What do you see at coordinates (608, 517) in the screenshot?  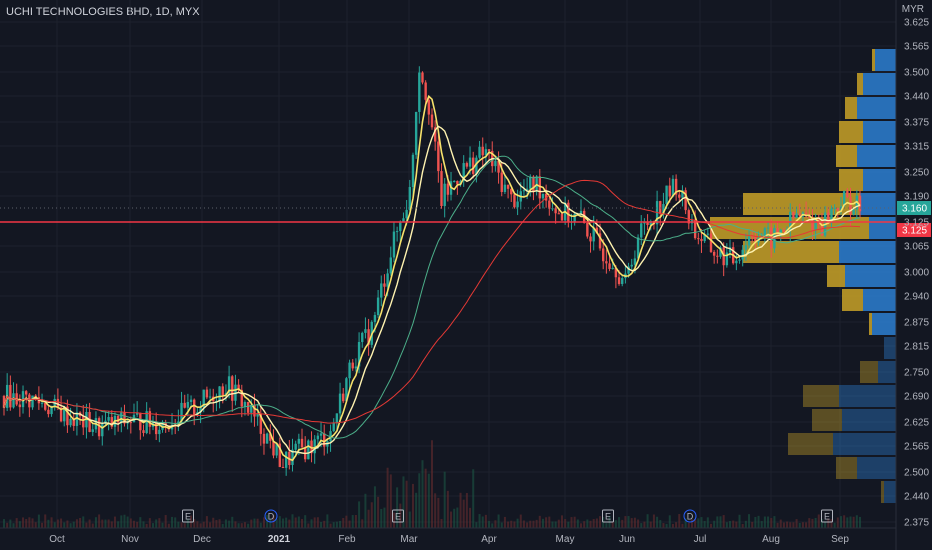 I see `event-marker-label: E` at bounding box center [608, 517].